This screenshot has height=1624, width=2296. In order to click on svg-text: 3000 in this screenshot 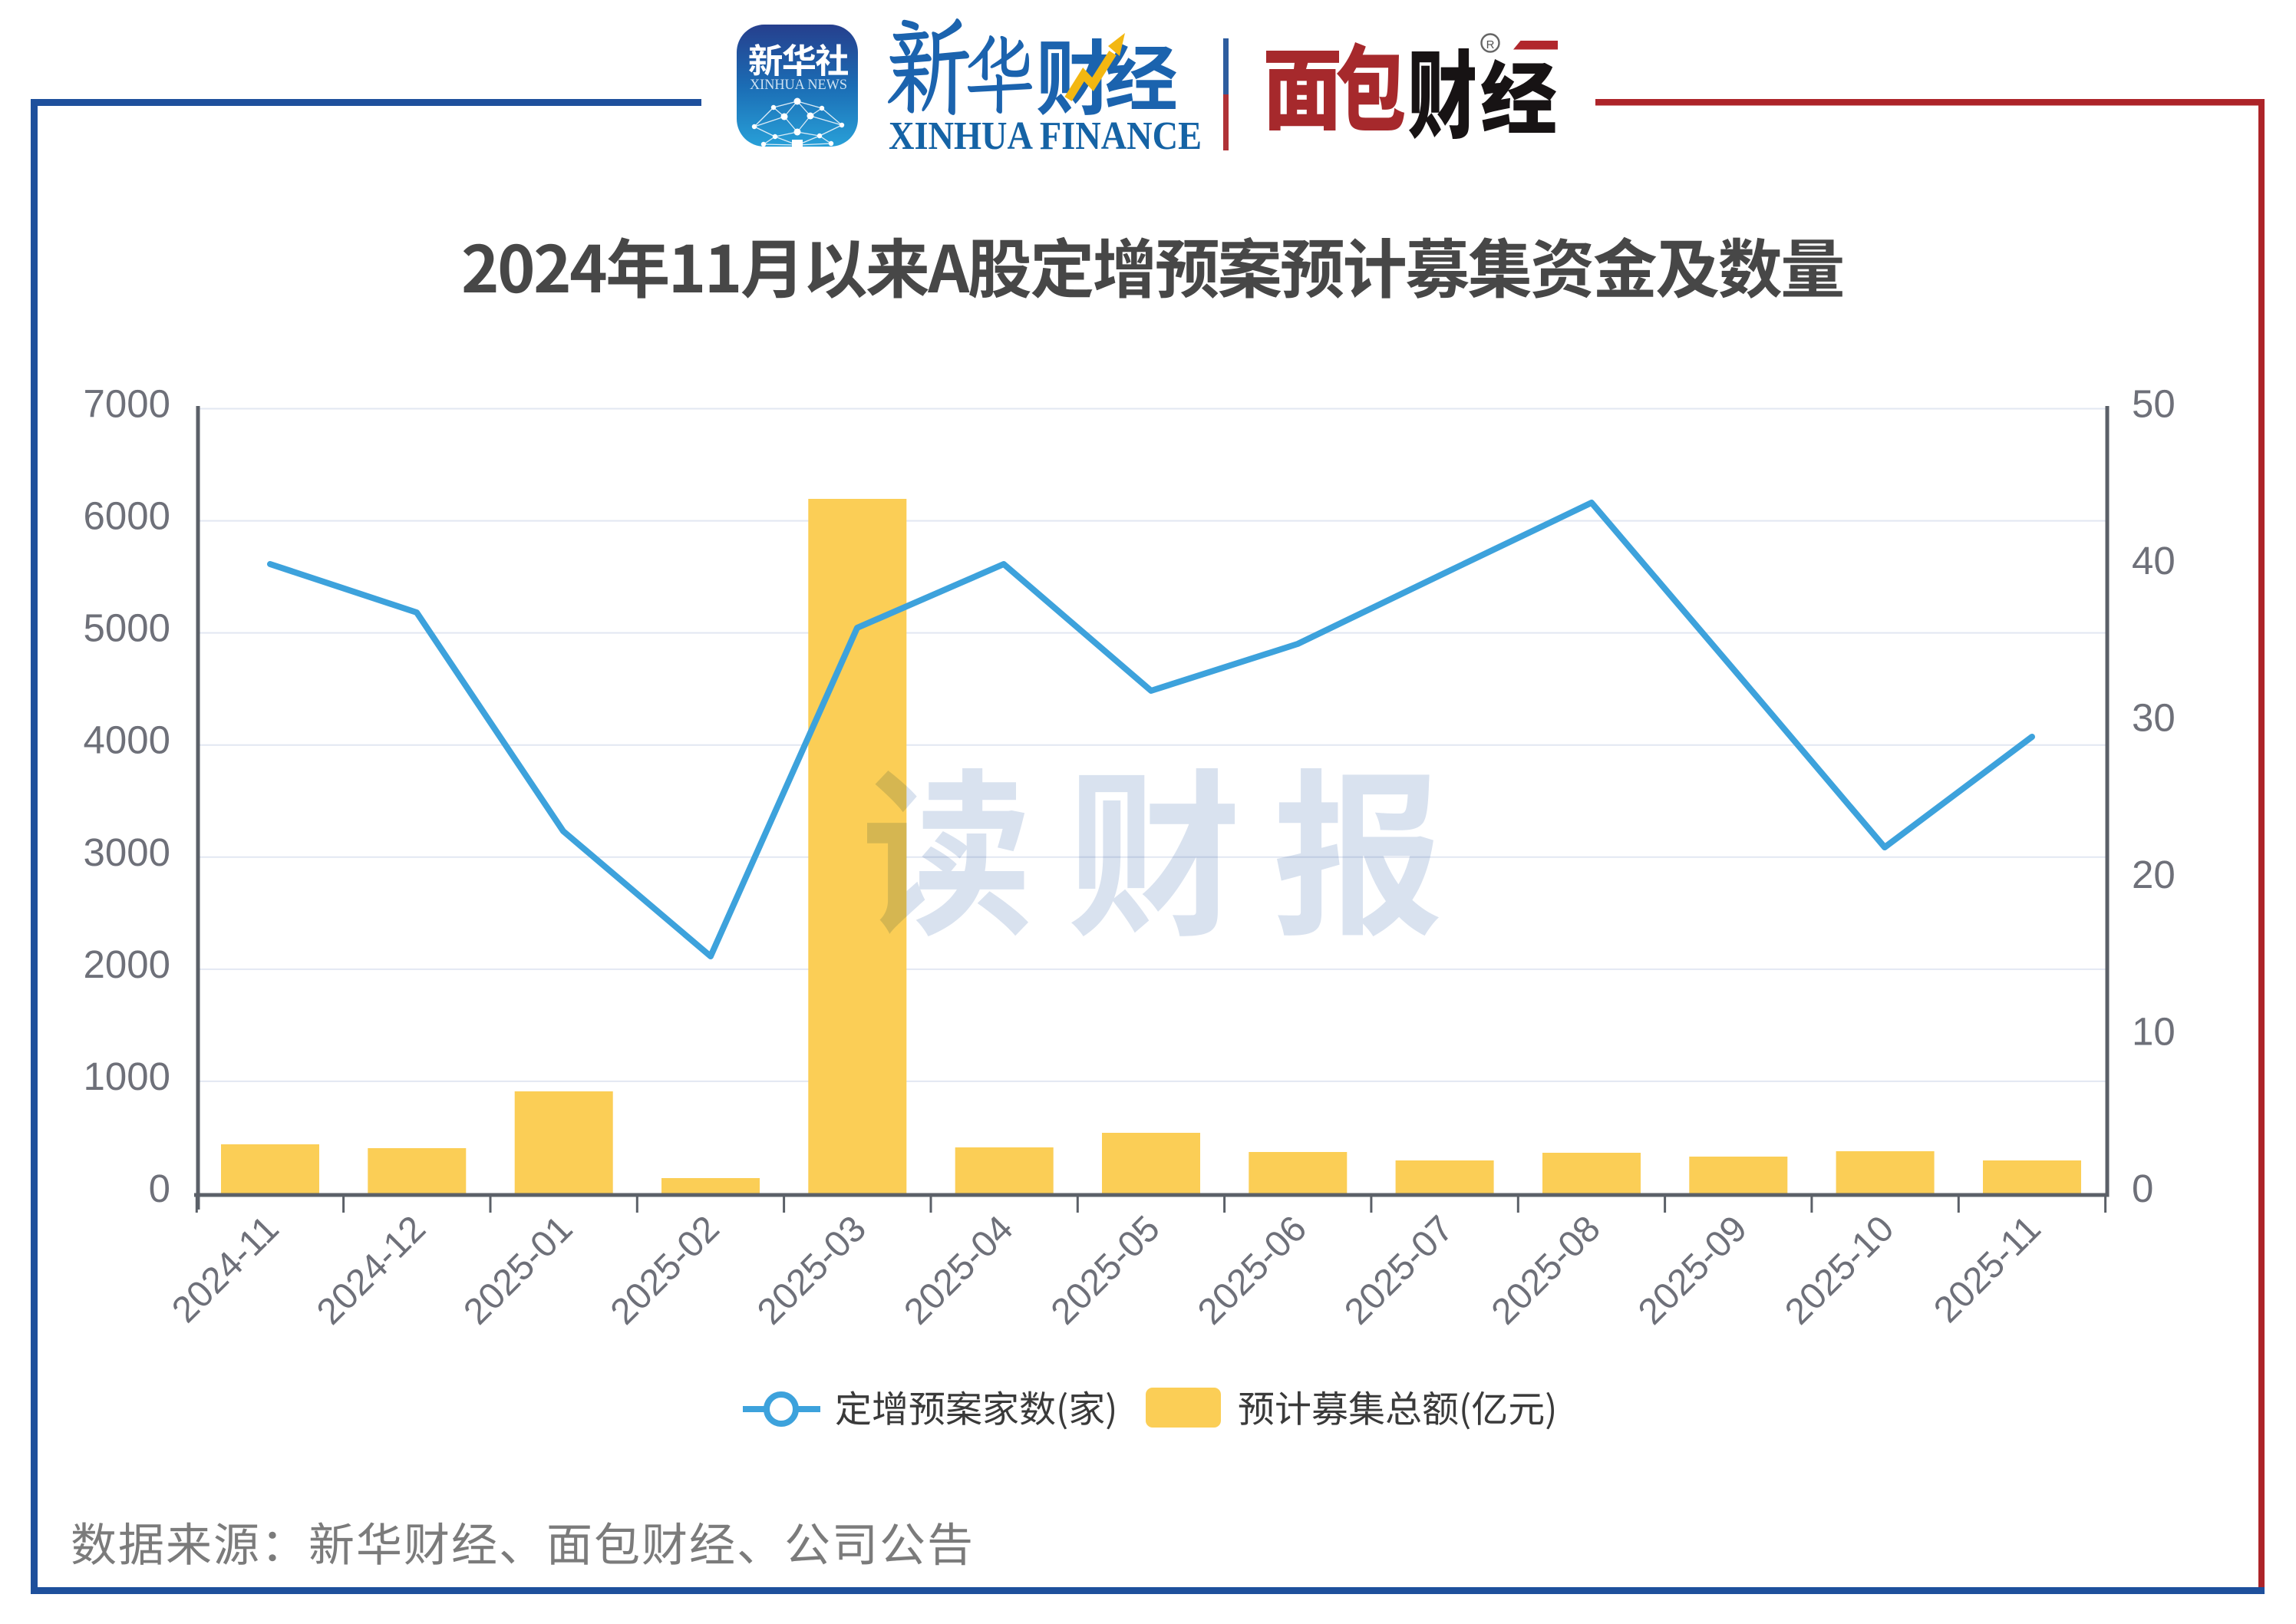, I will do `click(127, 852)`.